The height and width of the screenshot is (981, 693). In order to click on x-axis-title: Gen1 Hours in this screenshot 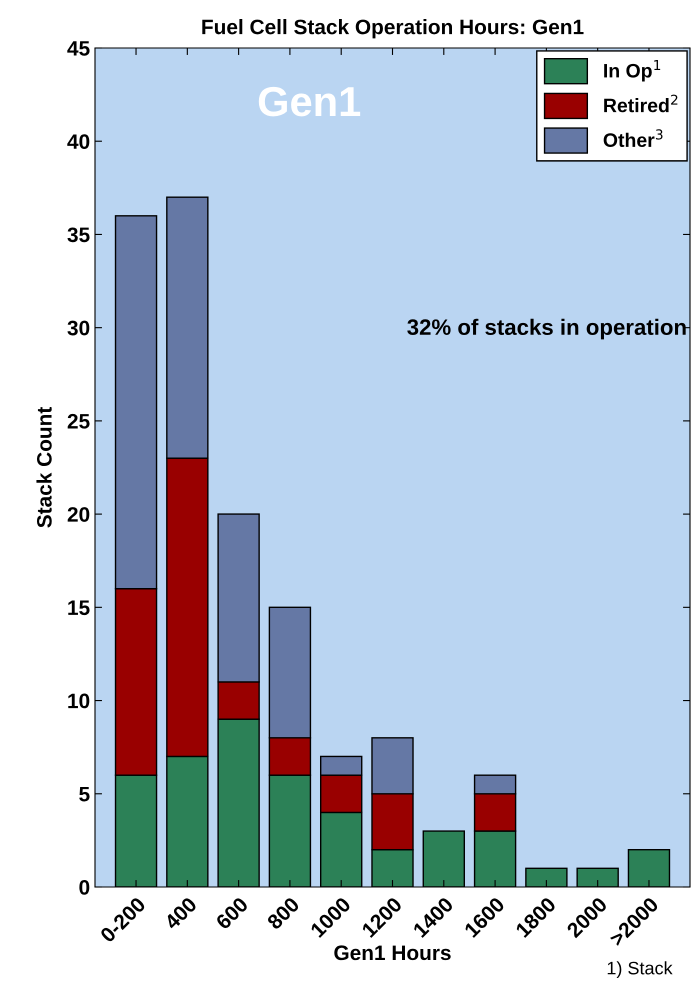, I will do `click(392, 952)`.